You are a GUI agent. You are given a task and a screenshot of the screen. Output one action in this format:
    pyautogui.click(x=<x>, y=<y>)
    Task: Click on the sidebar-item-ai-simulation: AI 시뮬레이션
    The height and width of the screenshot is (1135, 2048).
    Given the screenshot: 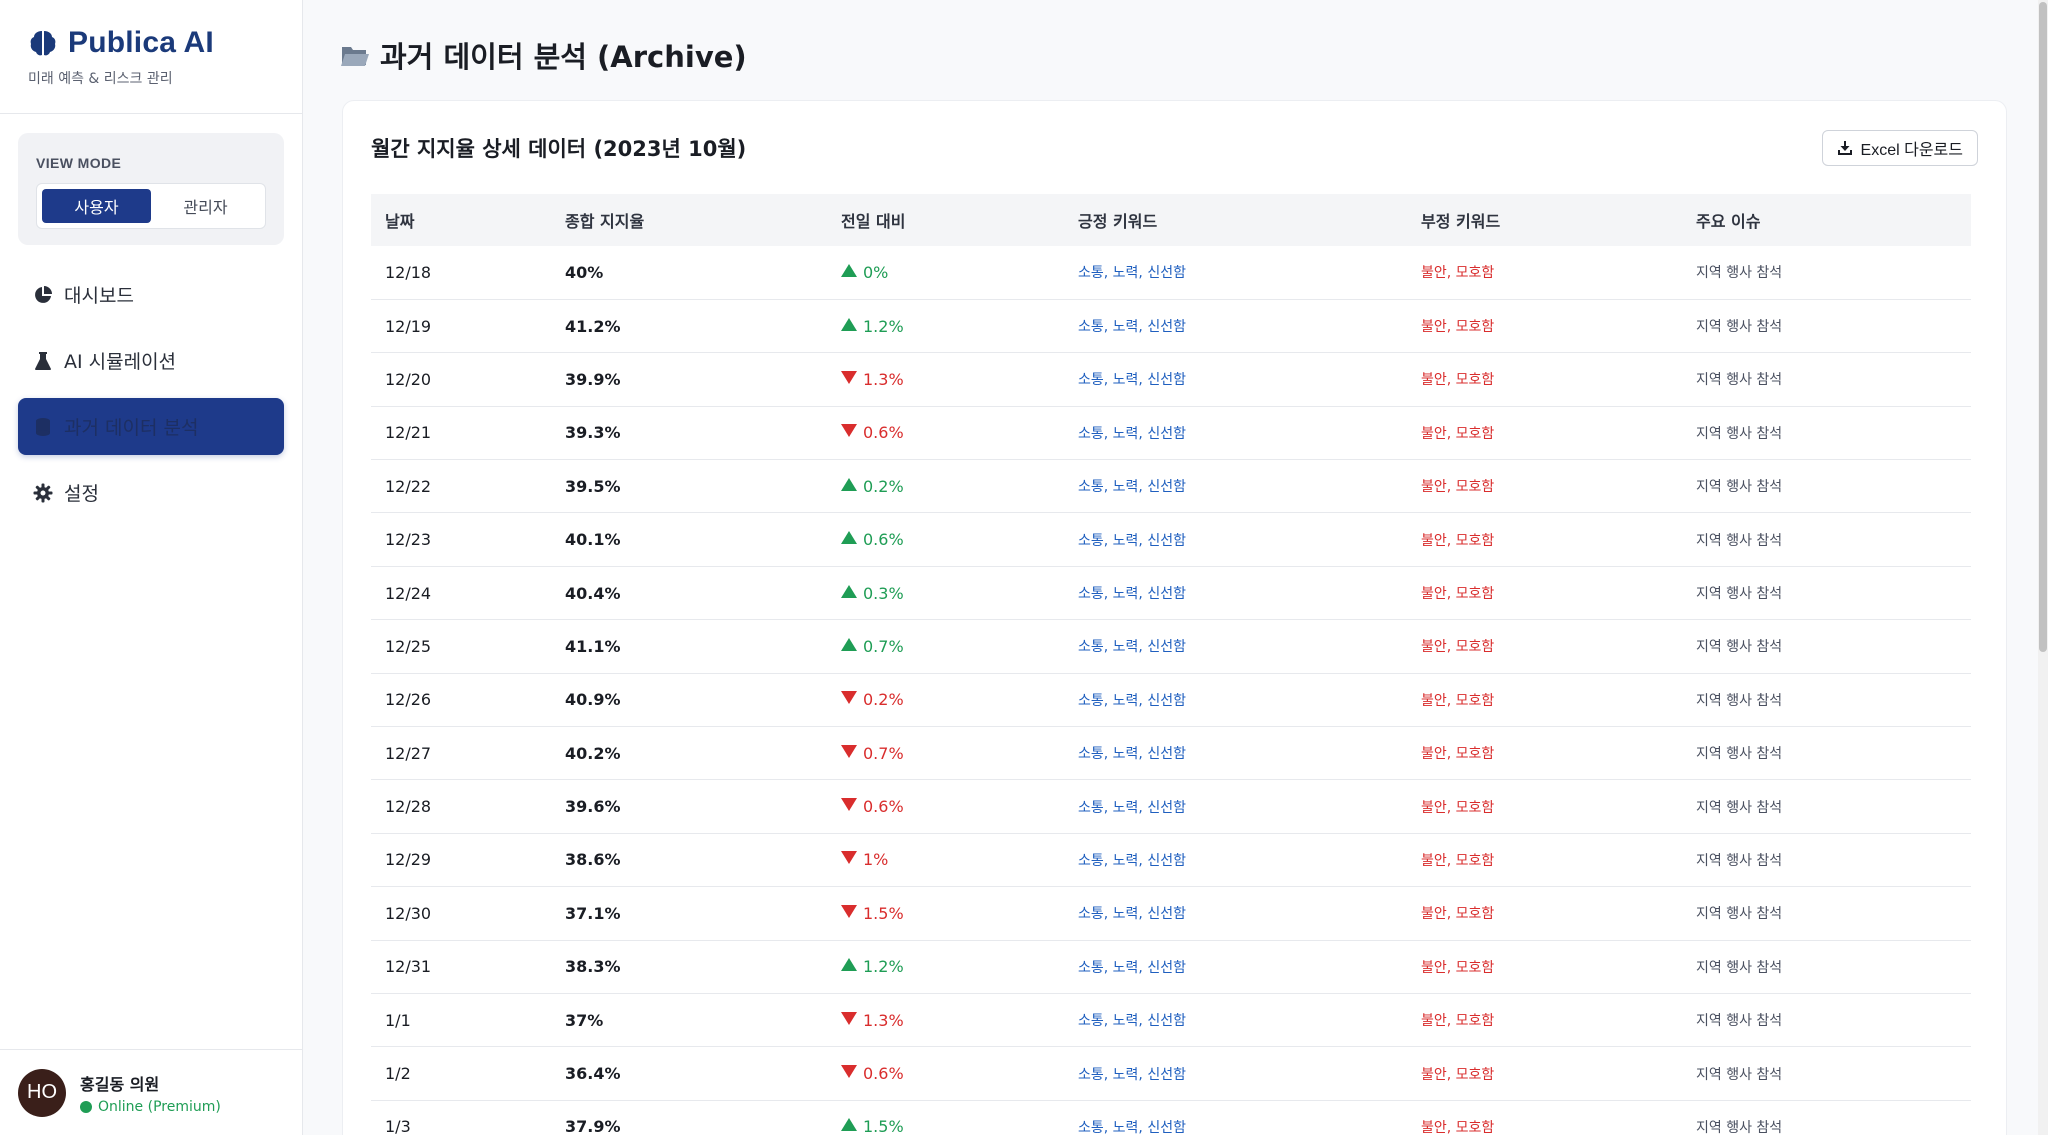 What is the action you would take?
    pyautogui.click(x=151, y=360)
    